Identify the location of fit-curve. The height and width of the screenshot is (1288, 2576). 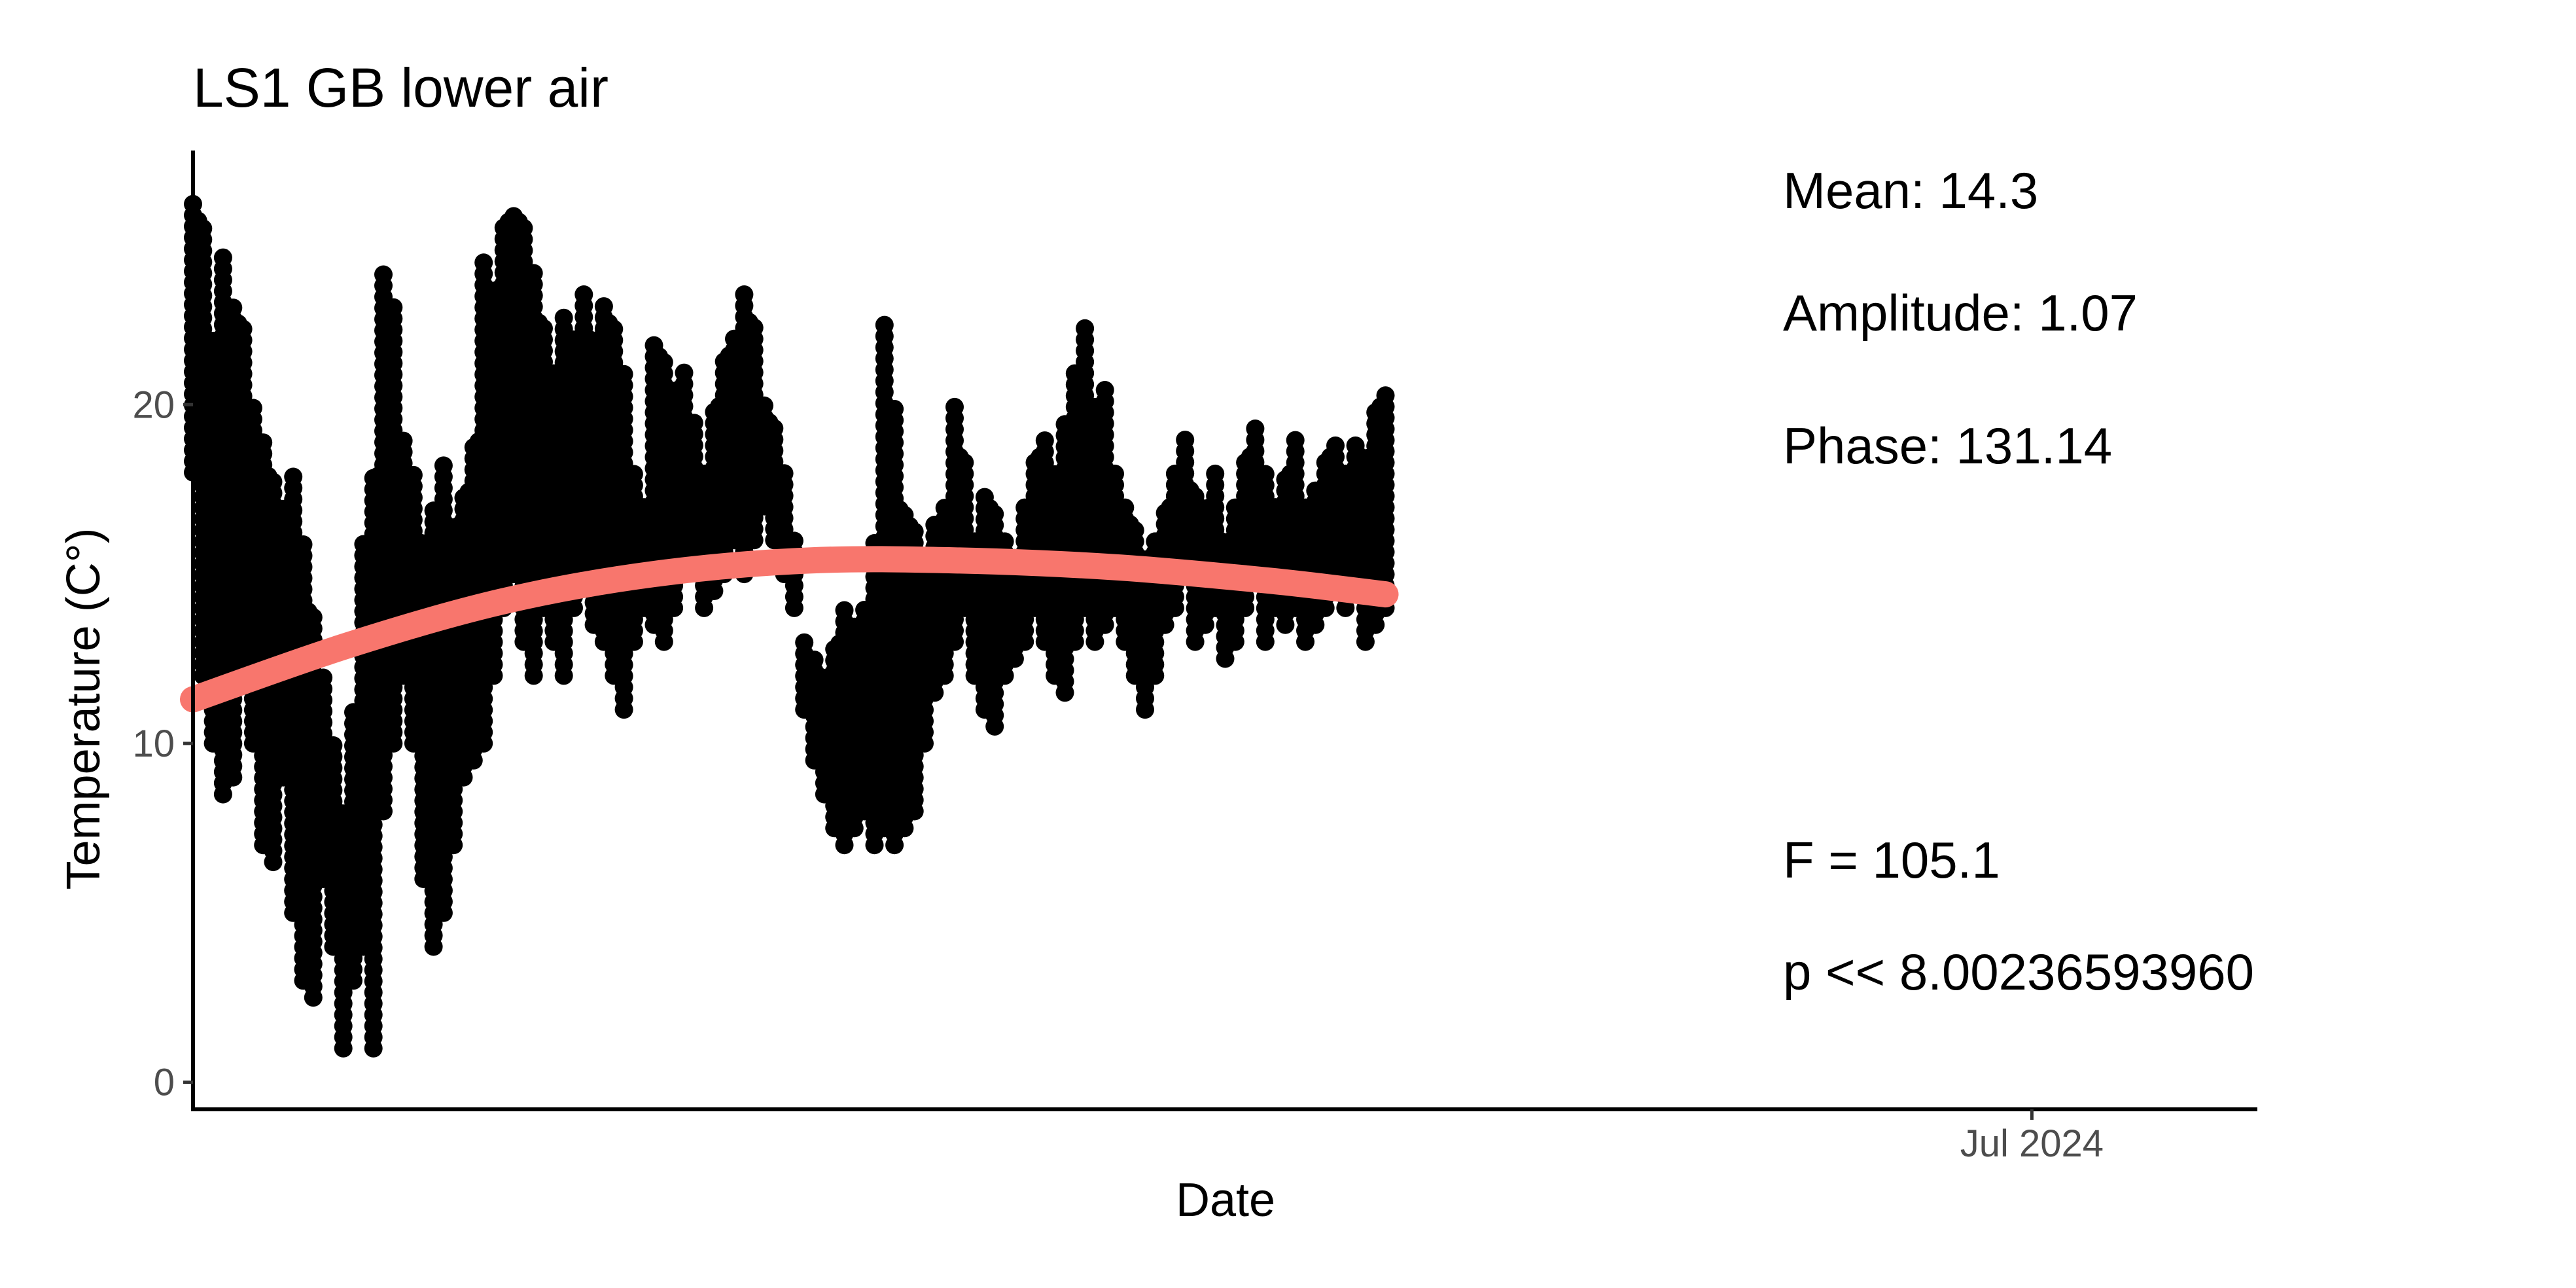
(789, 629).